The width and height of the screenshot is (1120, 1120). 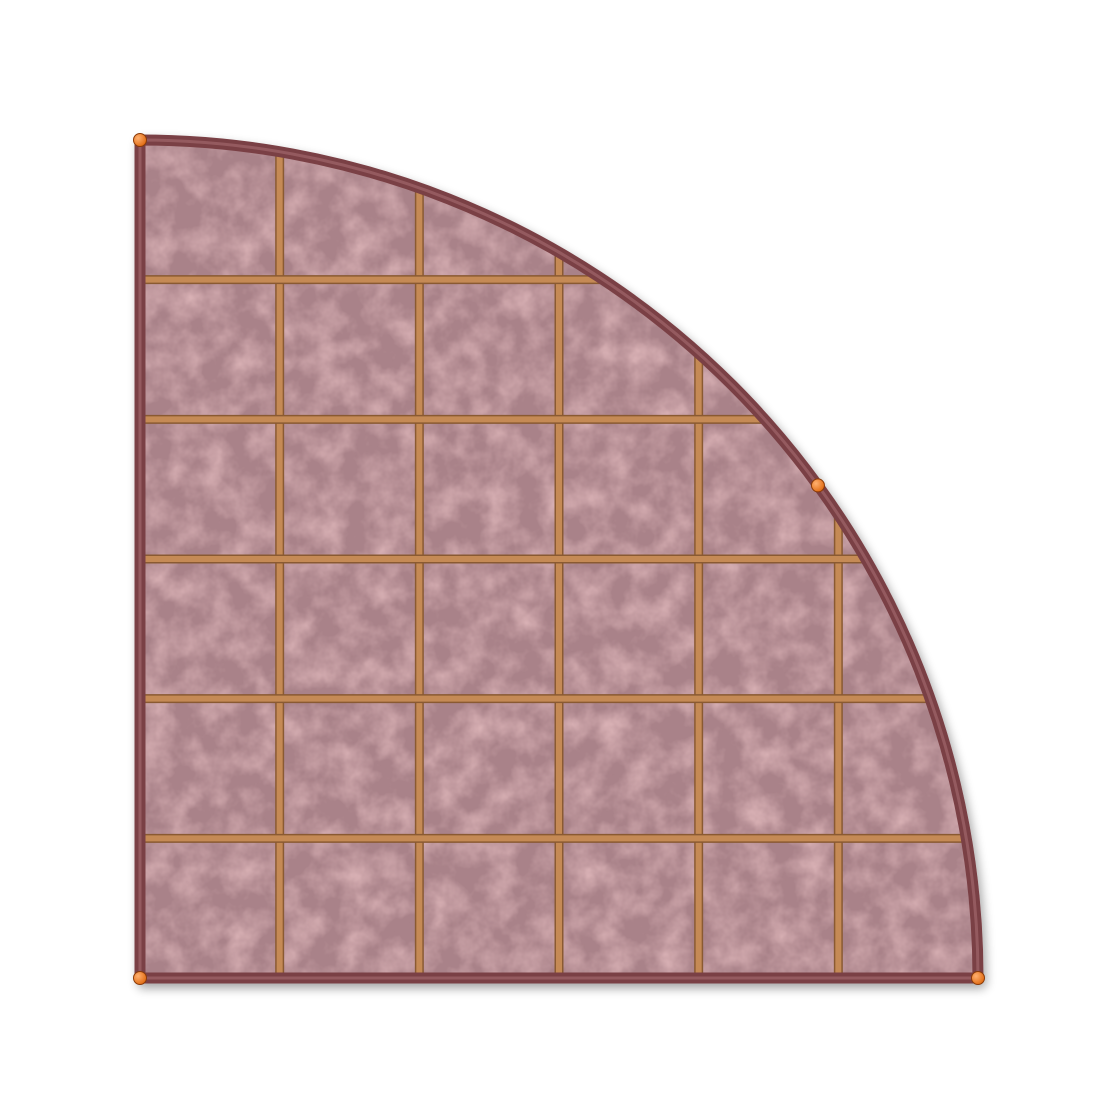 I want to click on rivet-top-left, so click(x=140, y=140).